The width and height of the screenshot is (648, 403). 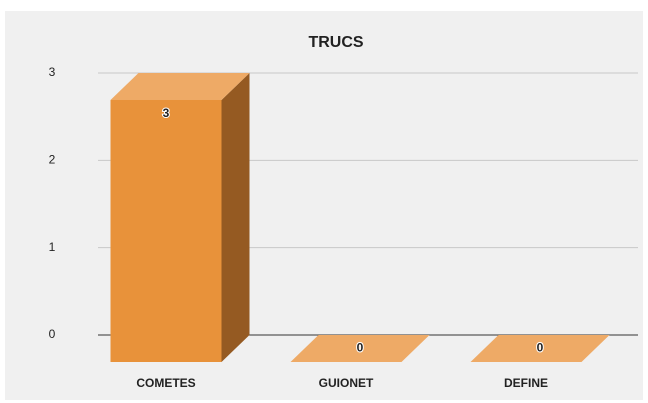 I want to click on x-tick-label: GUIONET, so click(x=346, y=383).